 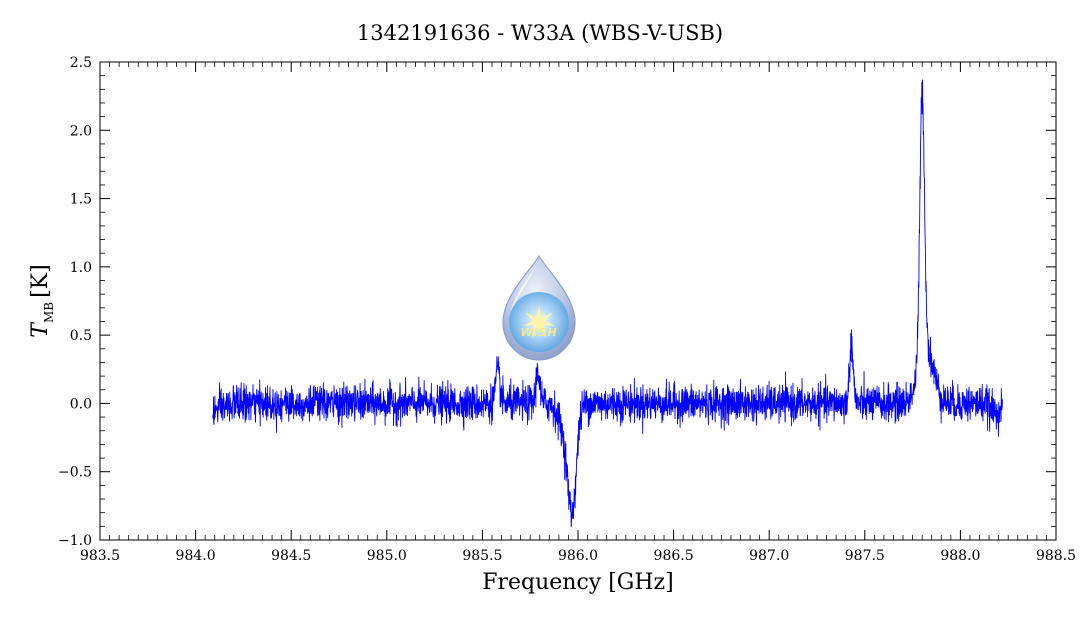 I want to click on y-tick-labels: −1.0 −0.5 0.0 0.5 1.0 1.5 2.0 2.5, so click(x=75, y=302).